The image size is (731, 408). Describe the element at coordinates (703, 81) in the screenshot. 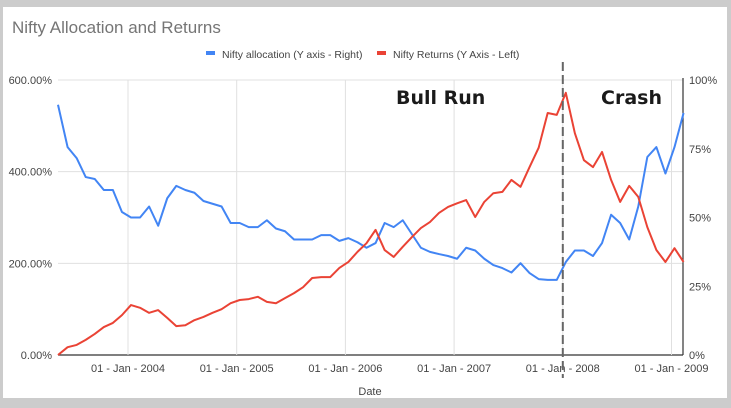

I see `y-right-tick-label: 100%` at that location.